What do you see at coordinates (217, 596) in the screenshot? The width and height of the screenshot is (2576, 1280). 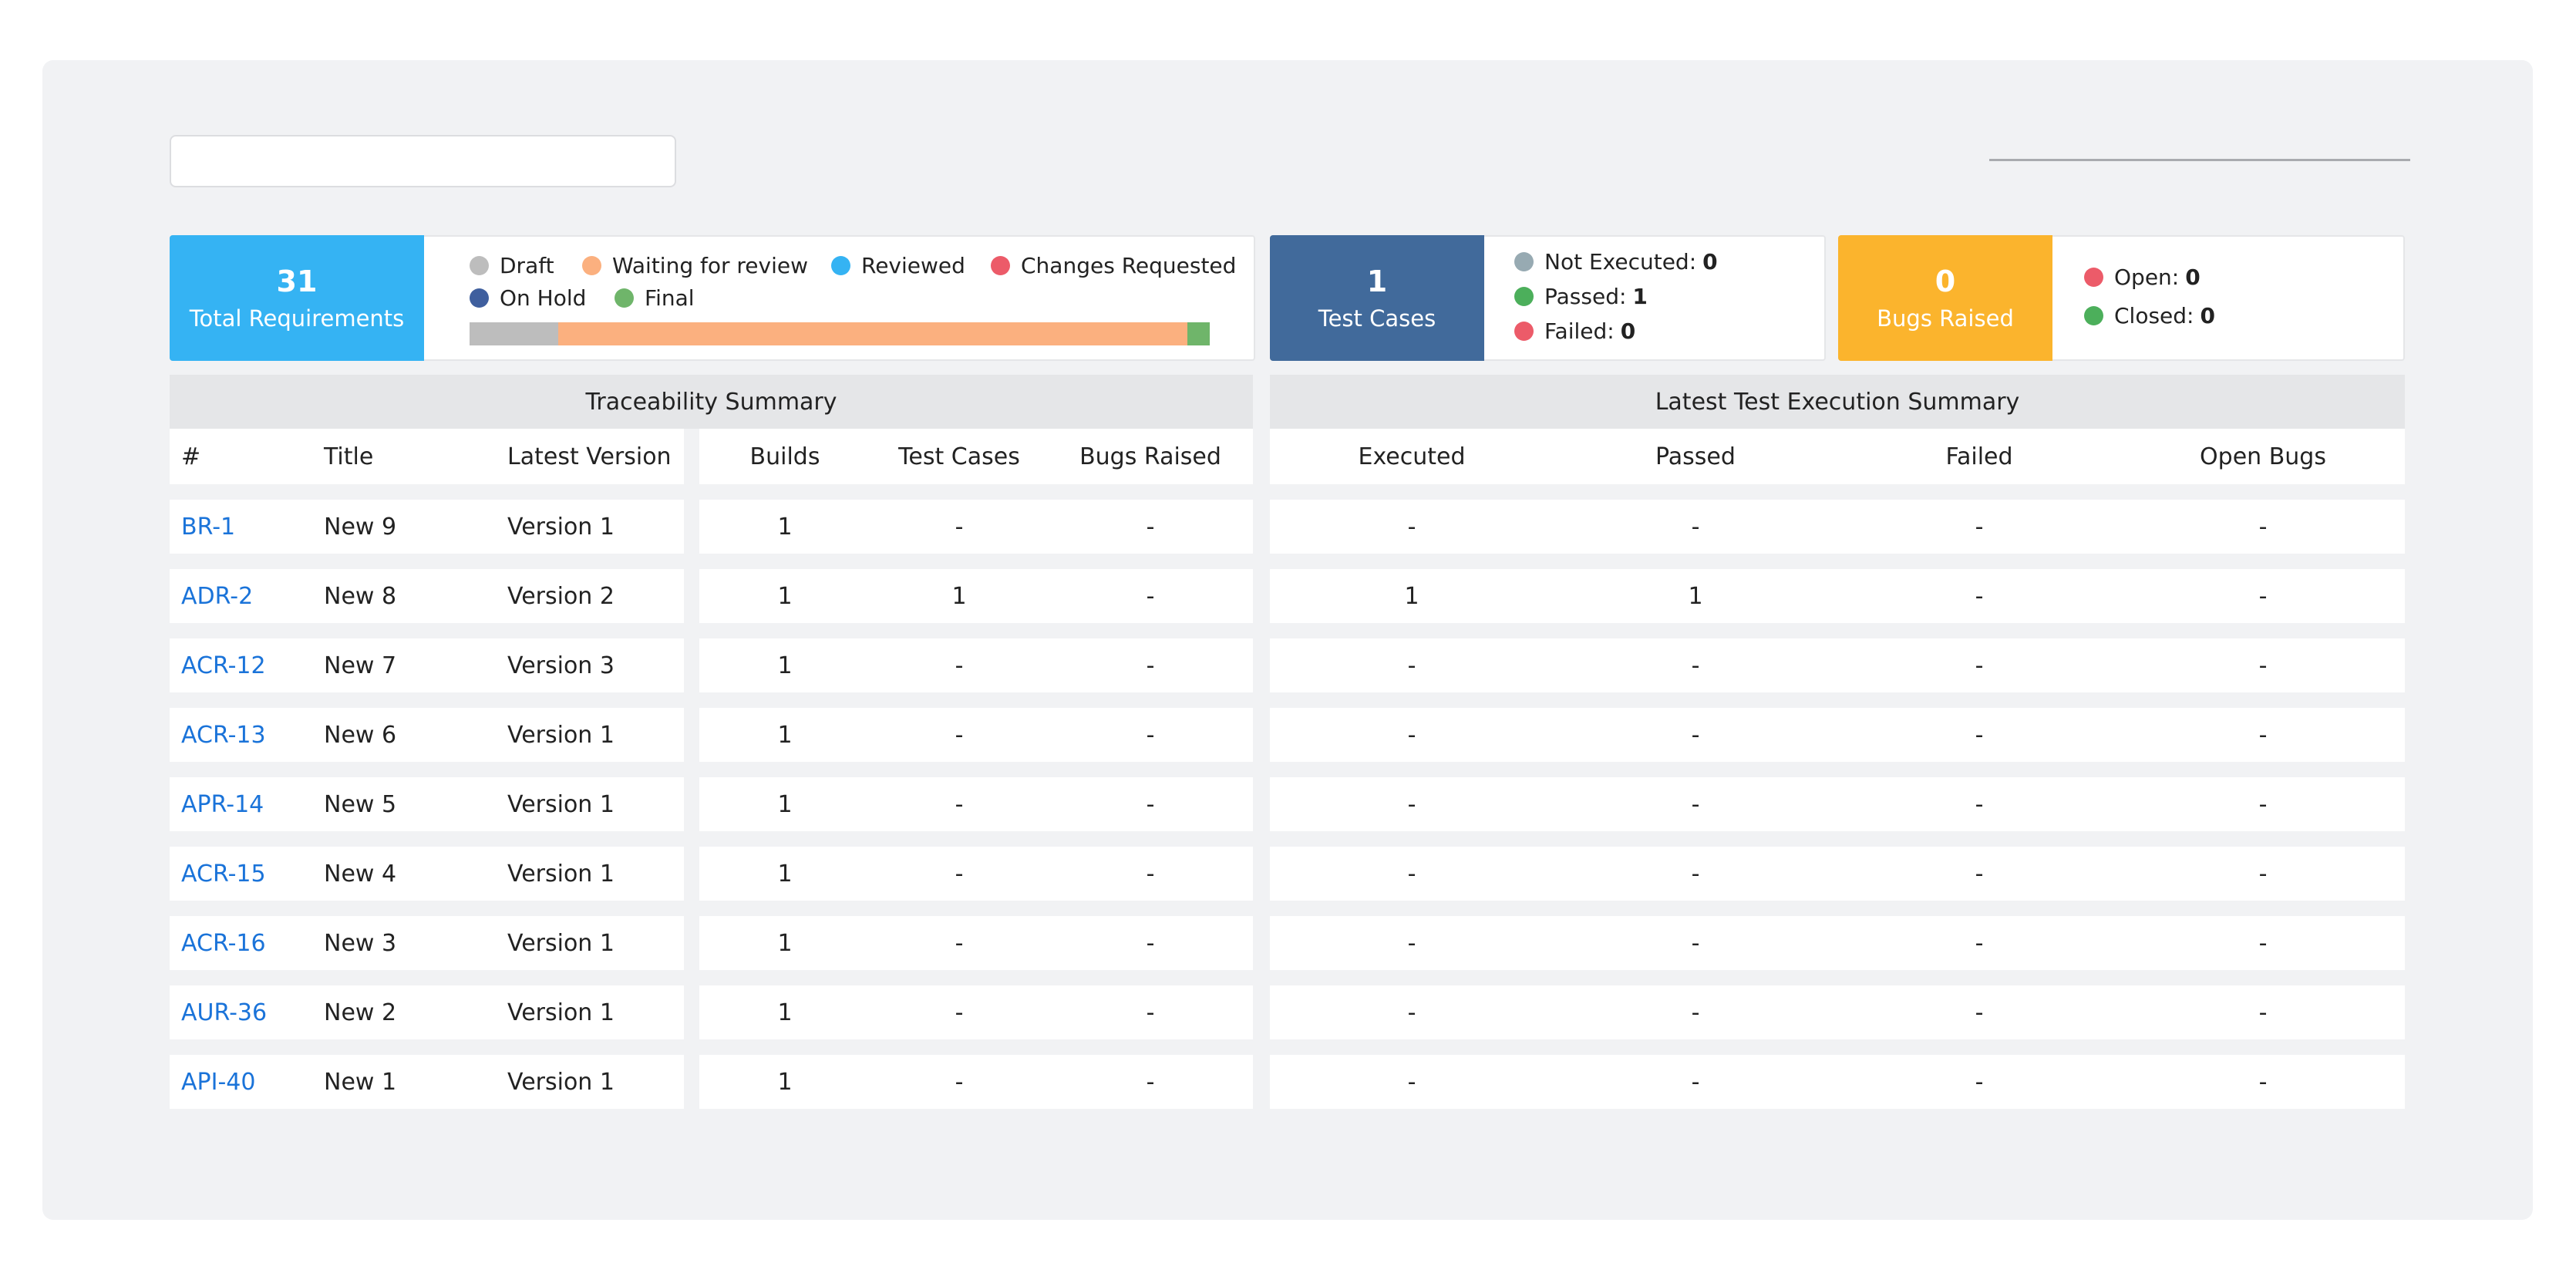 I see `requirement-id-link: ADR-2` at bounding box center [217, 596].